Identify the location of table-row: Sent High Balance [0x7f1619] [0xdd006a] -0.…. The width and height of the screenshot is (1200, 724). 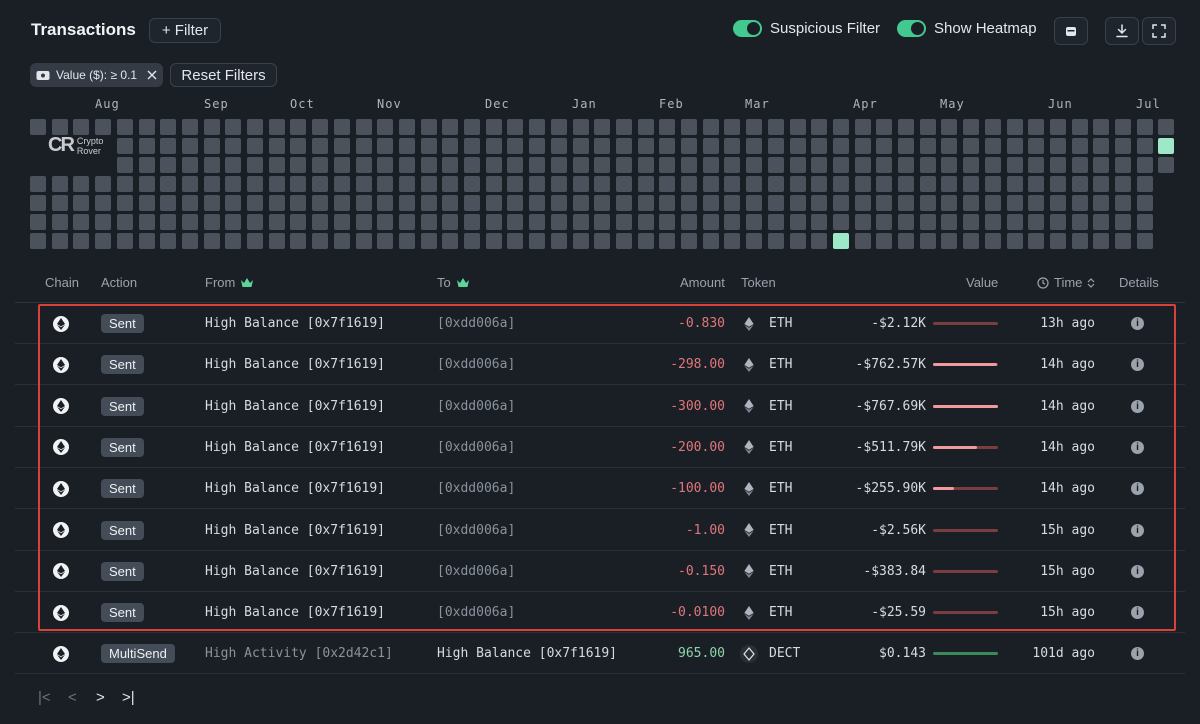
(600, 613).